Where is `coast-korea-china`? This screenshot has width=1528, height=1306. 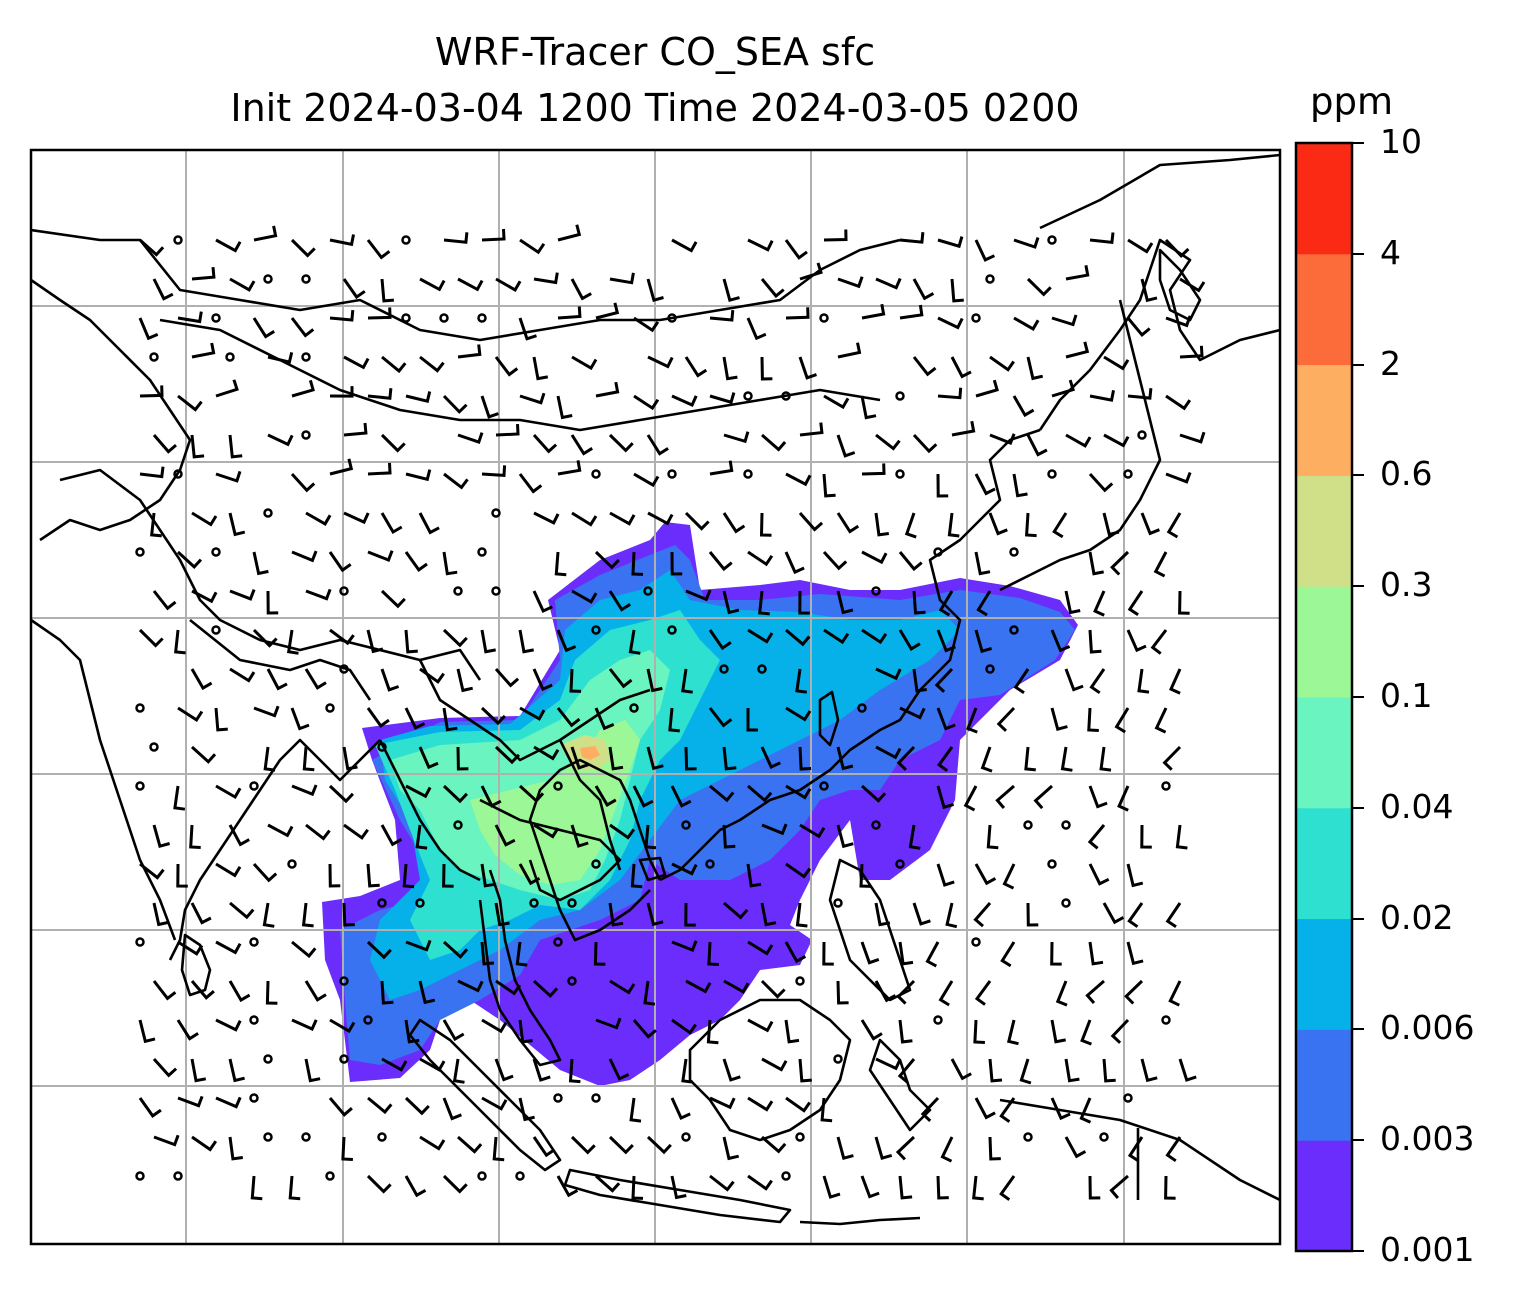
coast-korea-china is located at coordinates (850, 655).